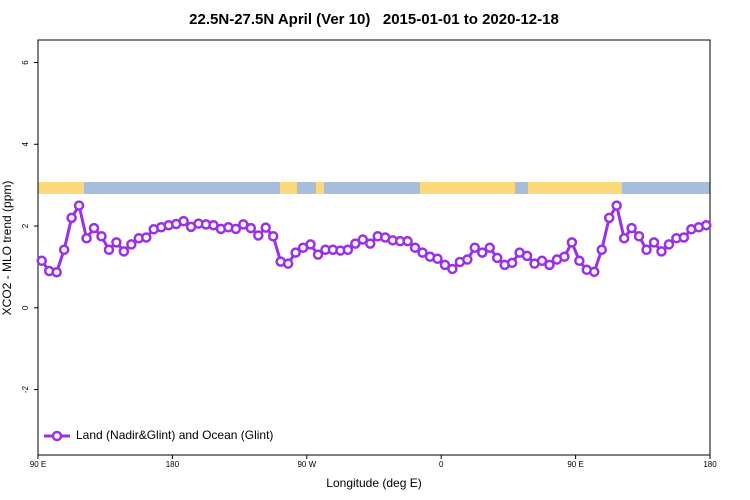 The height and width of the screenshot is (500, 750). Describe the element at coordinates (306, 464) in the screenshot. I see `x-tick-label: 90 W` at that location.